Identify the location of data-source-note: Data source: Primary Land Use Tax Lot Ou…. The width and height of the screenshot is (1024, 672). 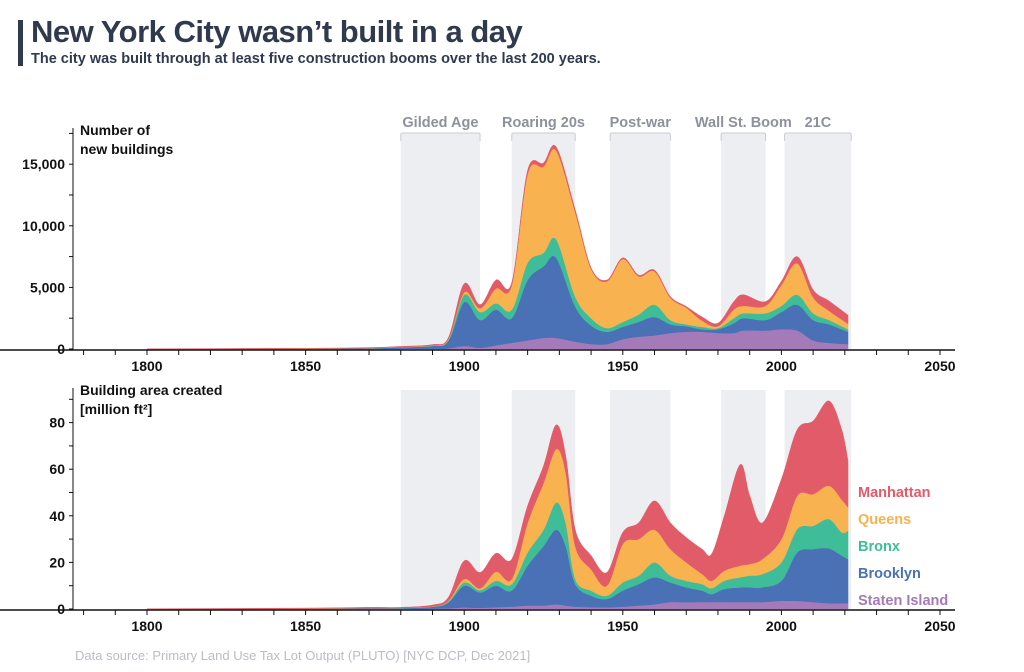
(303, 655).